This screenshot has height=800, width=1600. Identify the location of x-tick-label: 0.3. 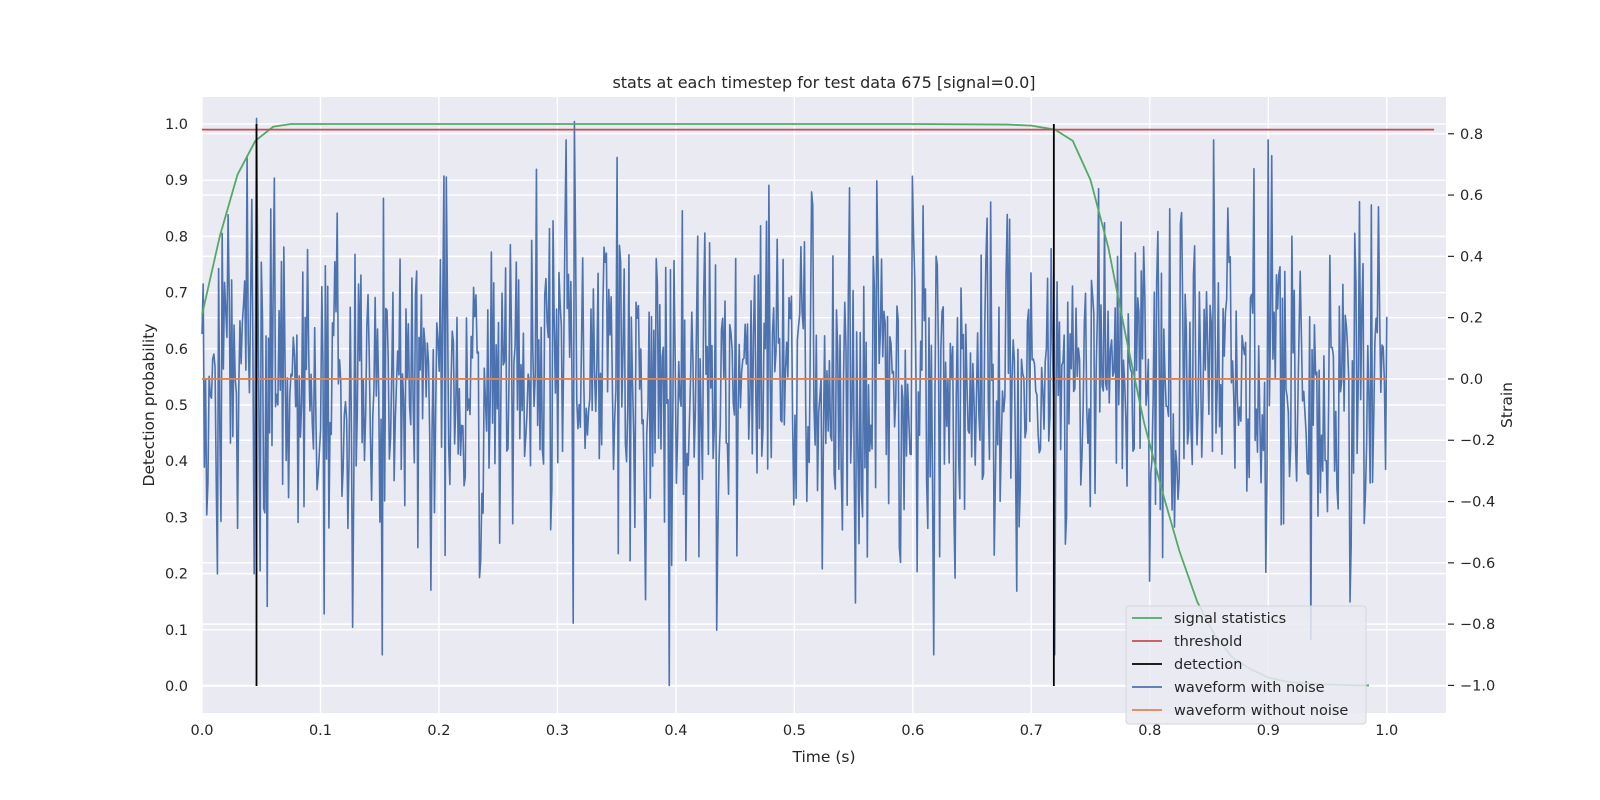
(557, 731).